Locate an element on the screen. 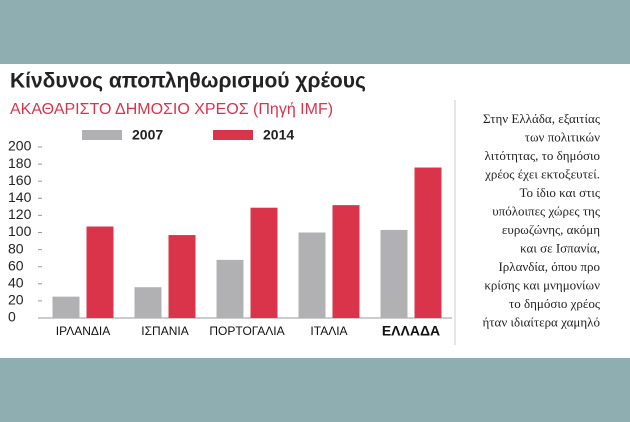 The width and height of the screenshot is (630, 422). sidebar-text: και σε Ισπανία, is located at coordinates (560, 247).